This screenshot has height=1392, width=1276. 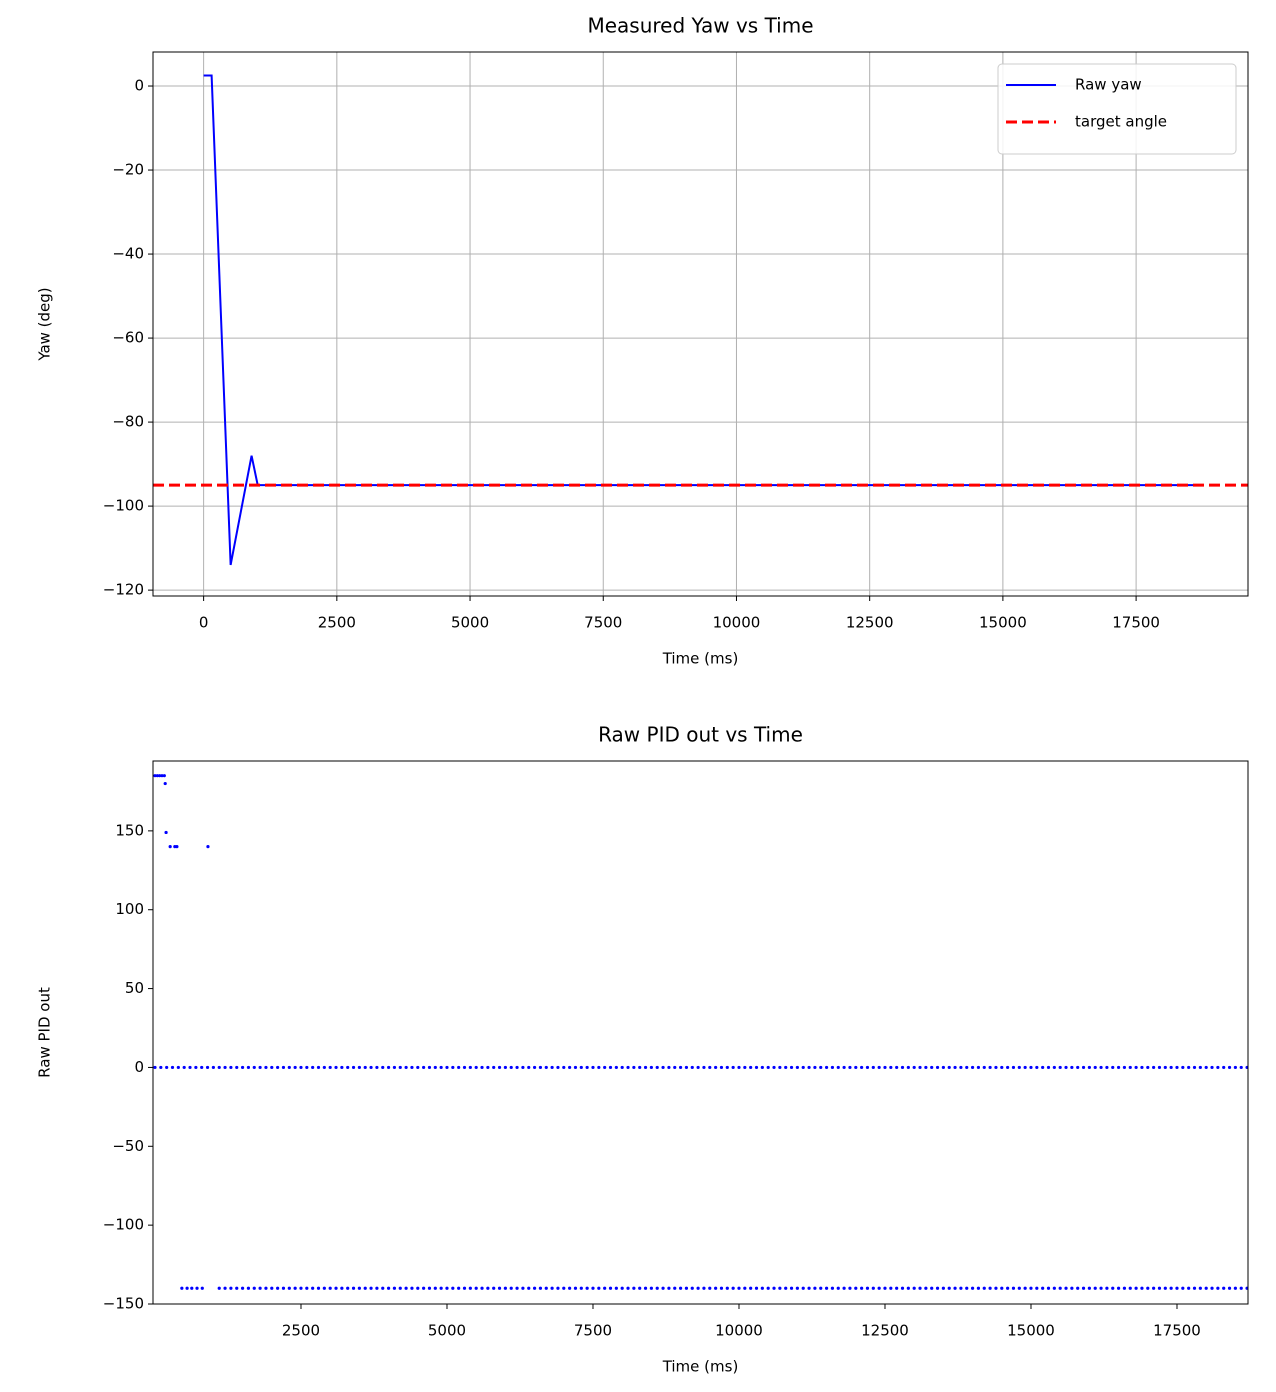 What do you see at coordinates (129, 909) in the screenshot?
I see `y-tick-label: 100` at bounding box center [129, 909].